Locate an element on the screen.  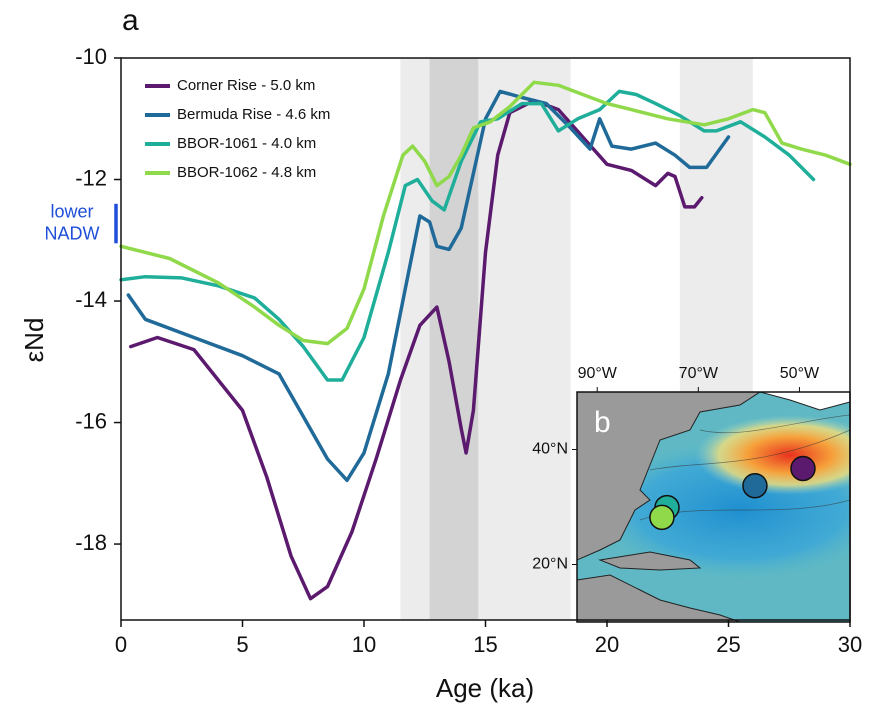
x-tick-label: 15 is located at coordinates (485, 644).